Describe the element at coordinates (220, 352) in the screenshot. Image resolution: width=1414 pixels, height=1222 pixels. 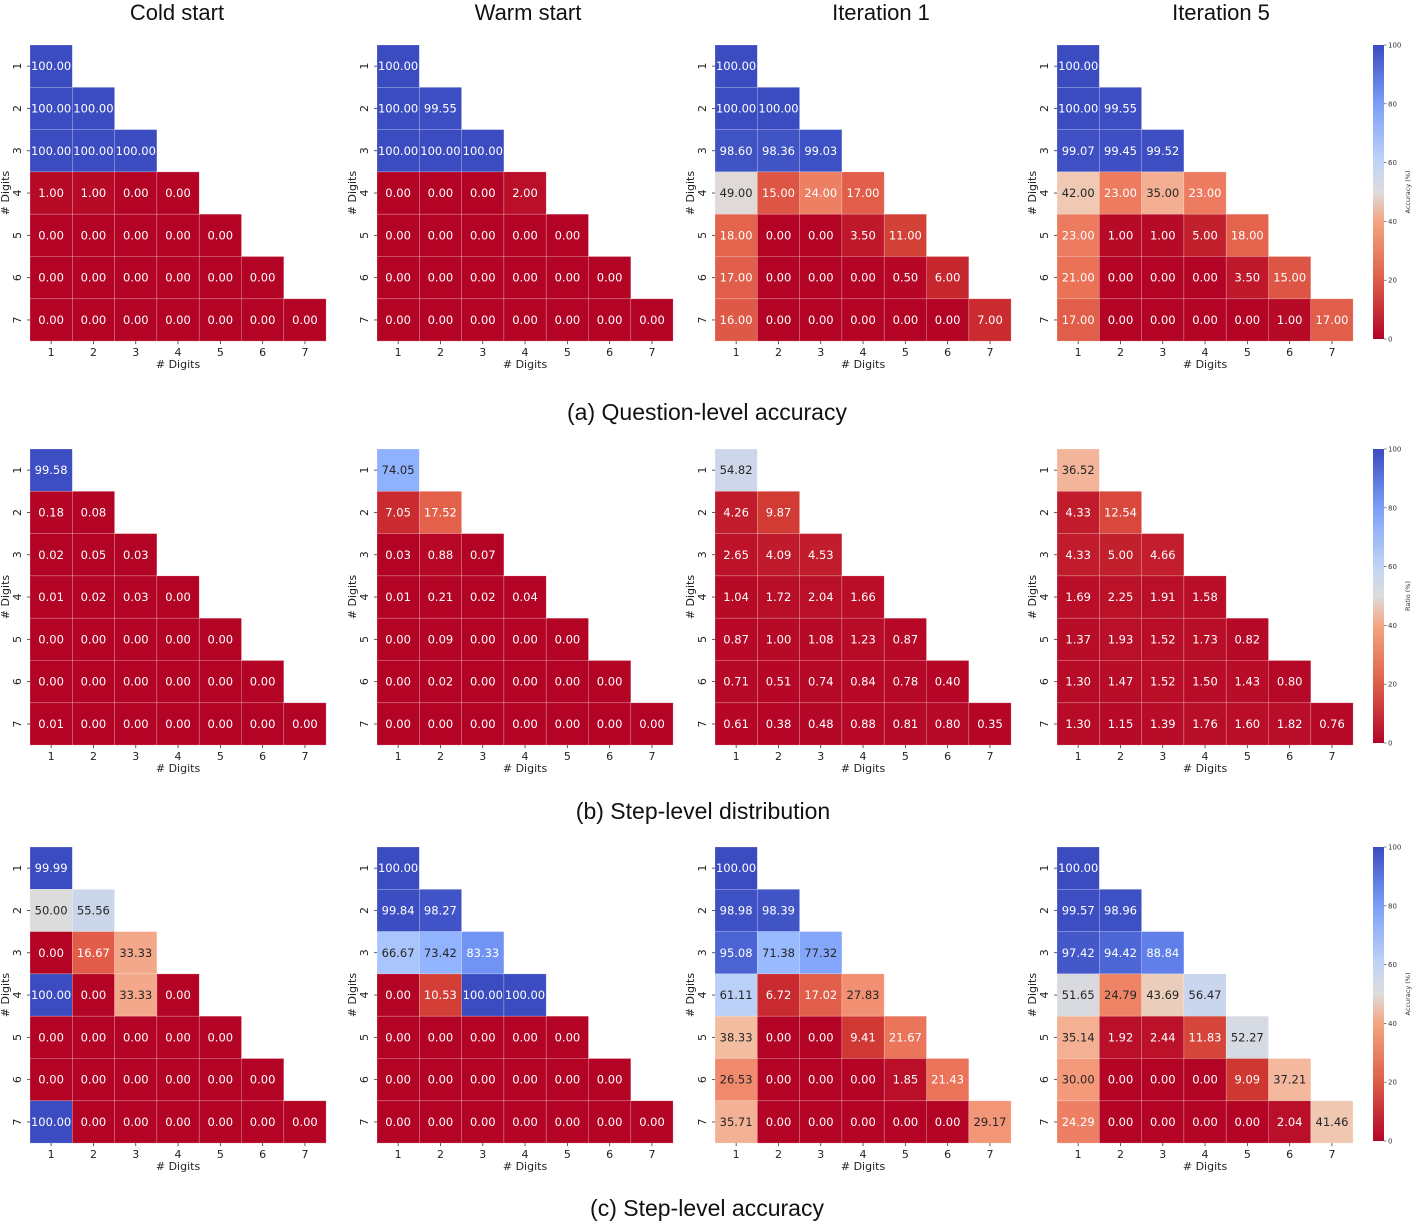
I see `x-tick-label: 5` at that location.